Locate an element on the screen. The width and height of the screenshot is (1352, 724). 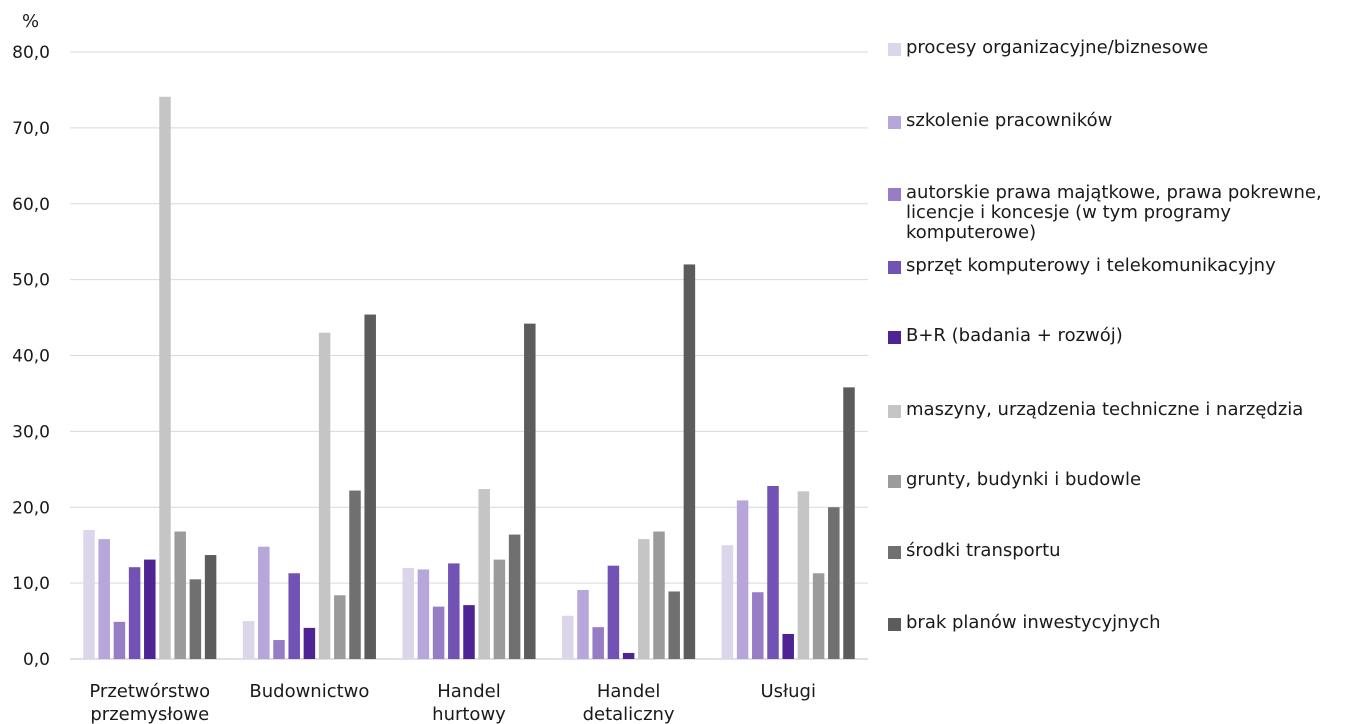
legend-item: sprzęt komputerowy i telekomunikacyjny is located at coordinates (1120, 266).